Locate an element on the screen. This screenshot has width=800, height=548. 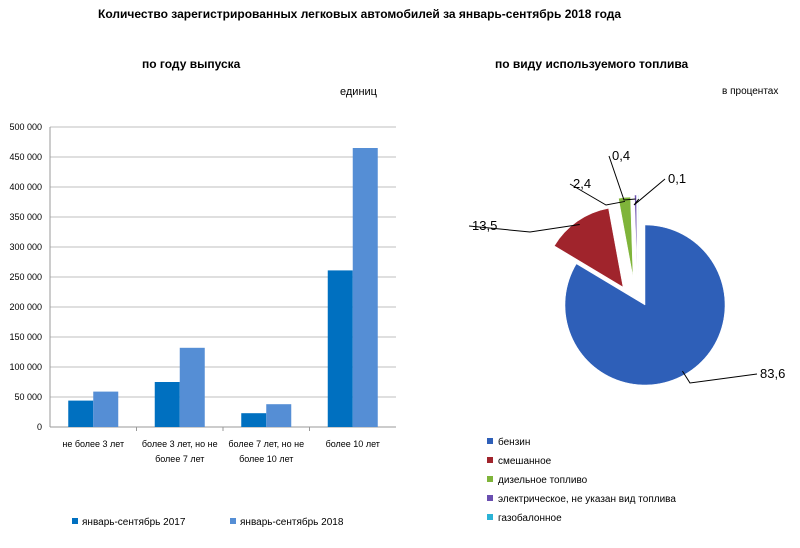
y-tick-label: 200 000 is located at coordinates (25, 307).